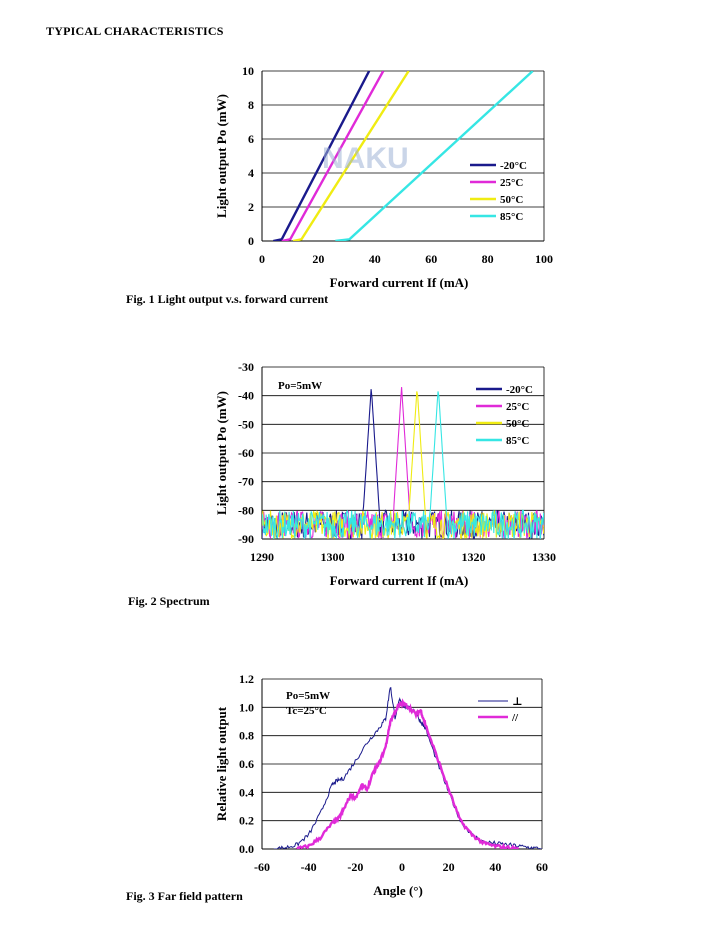 This screenshot has height=945, width=707. What do you see at coordinates (515, 718) in the screenshot?
I see `legend-label: //` at bounding box center [515, 718].